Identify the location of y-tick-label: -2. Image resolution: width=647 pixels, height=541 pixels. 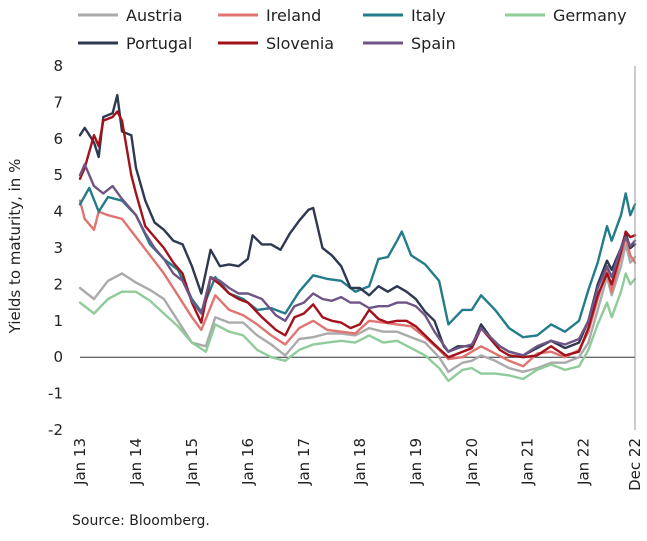
(55, 430).